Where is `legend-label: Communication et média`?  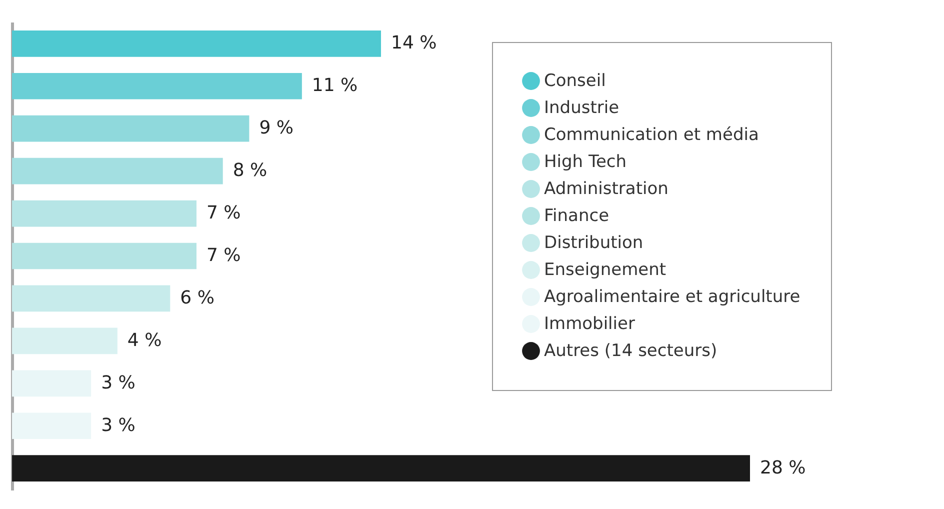 legend-label: Communication et média is located at coordinates (651, 135).